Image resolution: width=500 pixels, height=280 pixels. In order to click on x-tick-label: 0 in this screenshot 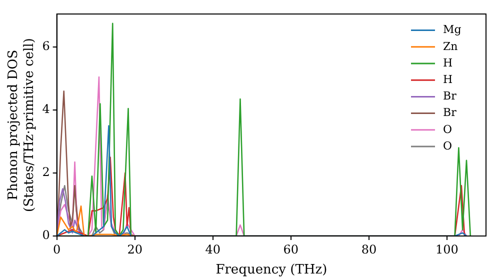, I will do `click(57, 249)`.